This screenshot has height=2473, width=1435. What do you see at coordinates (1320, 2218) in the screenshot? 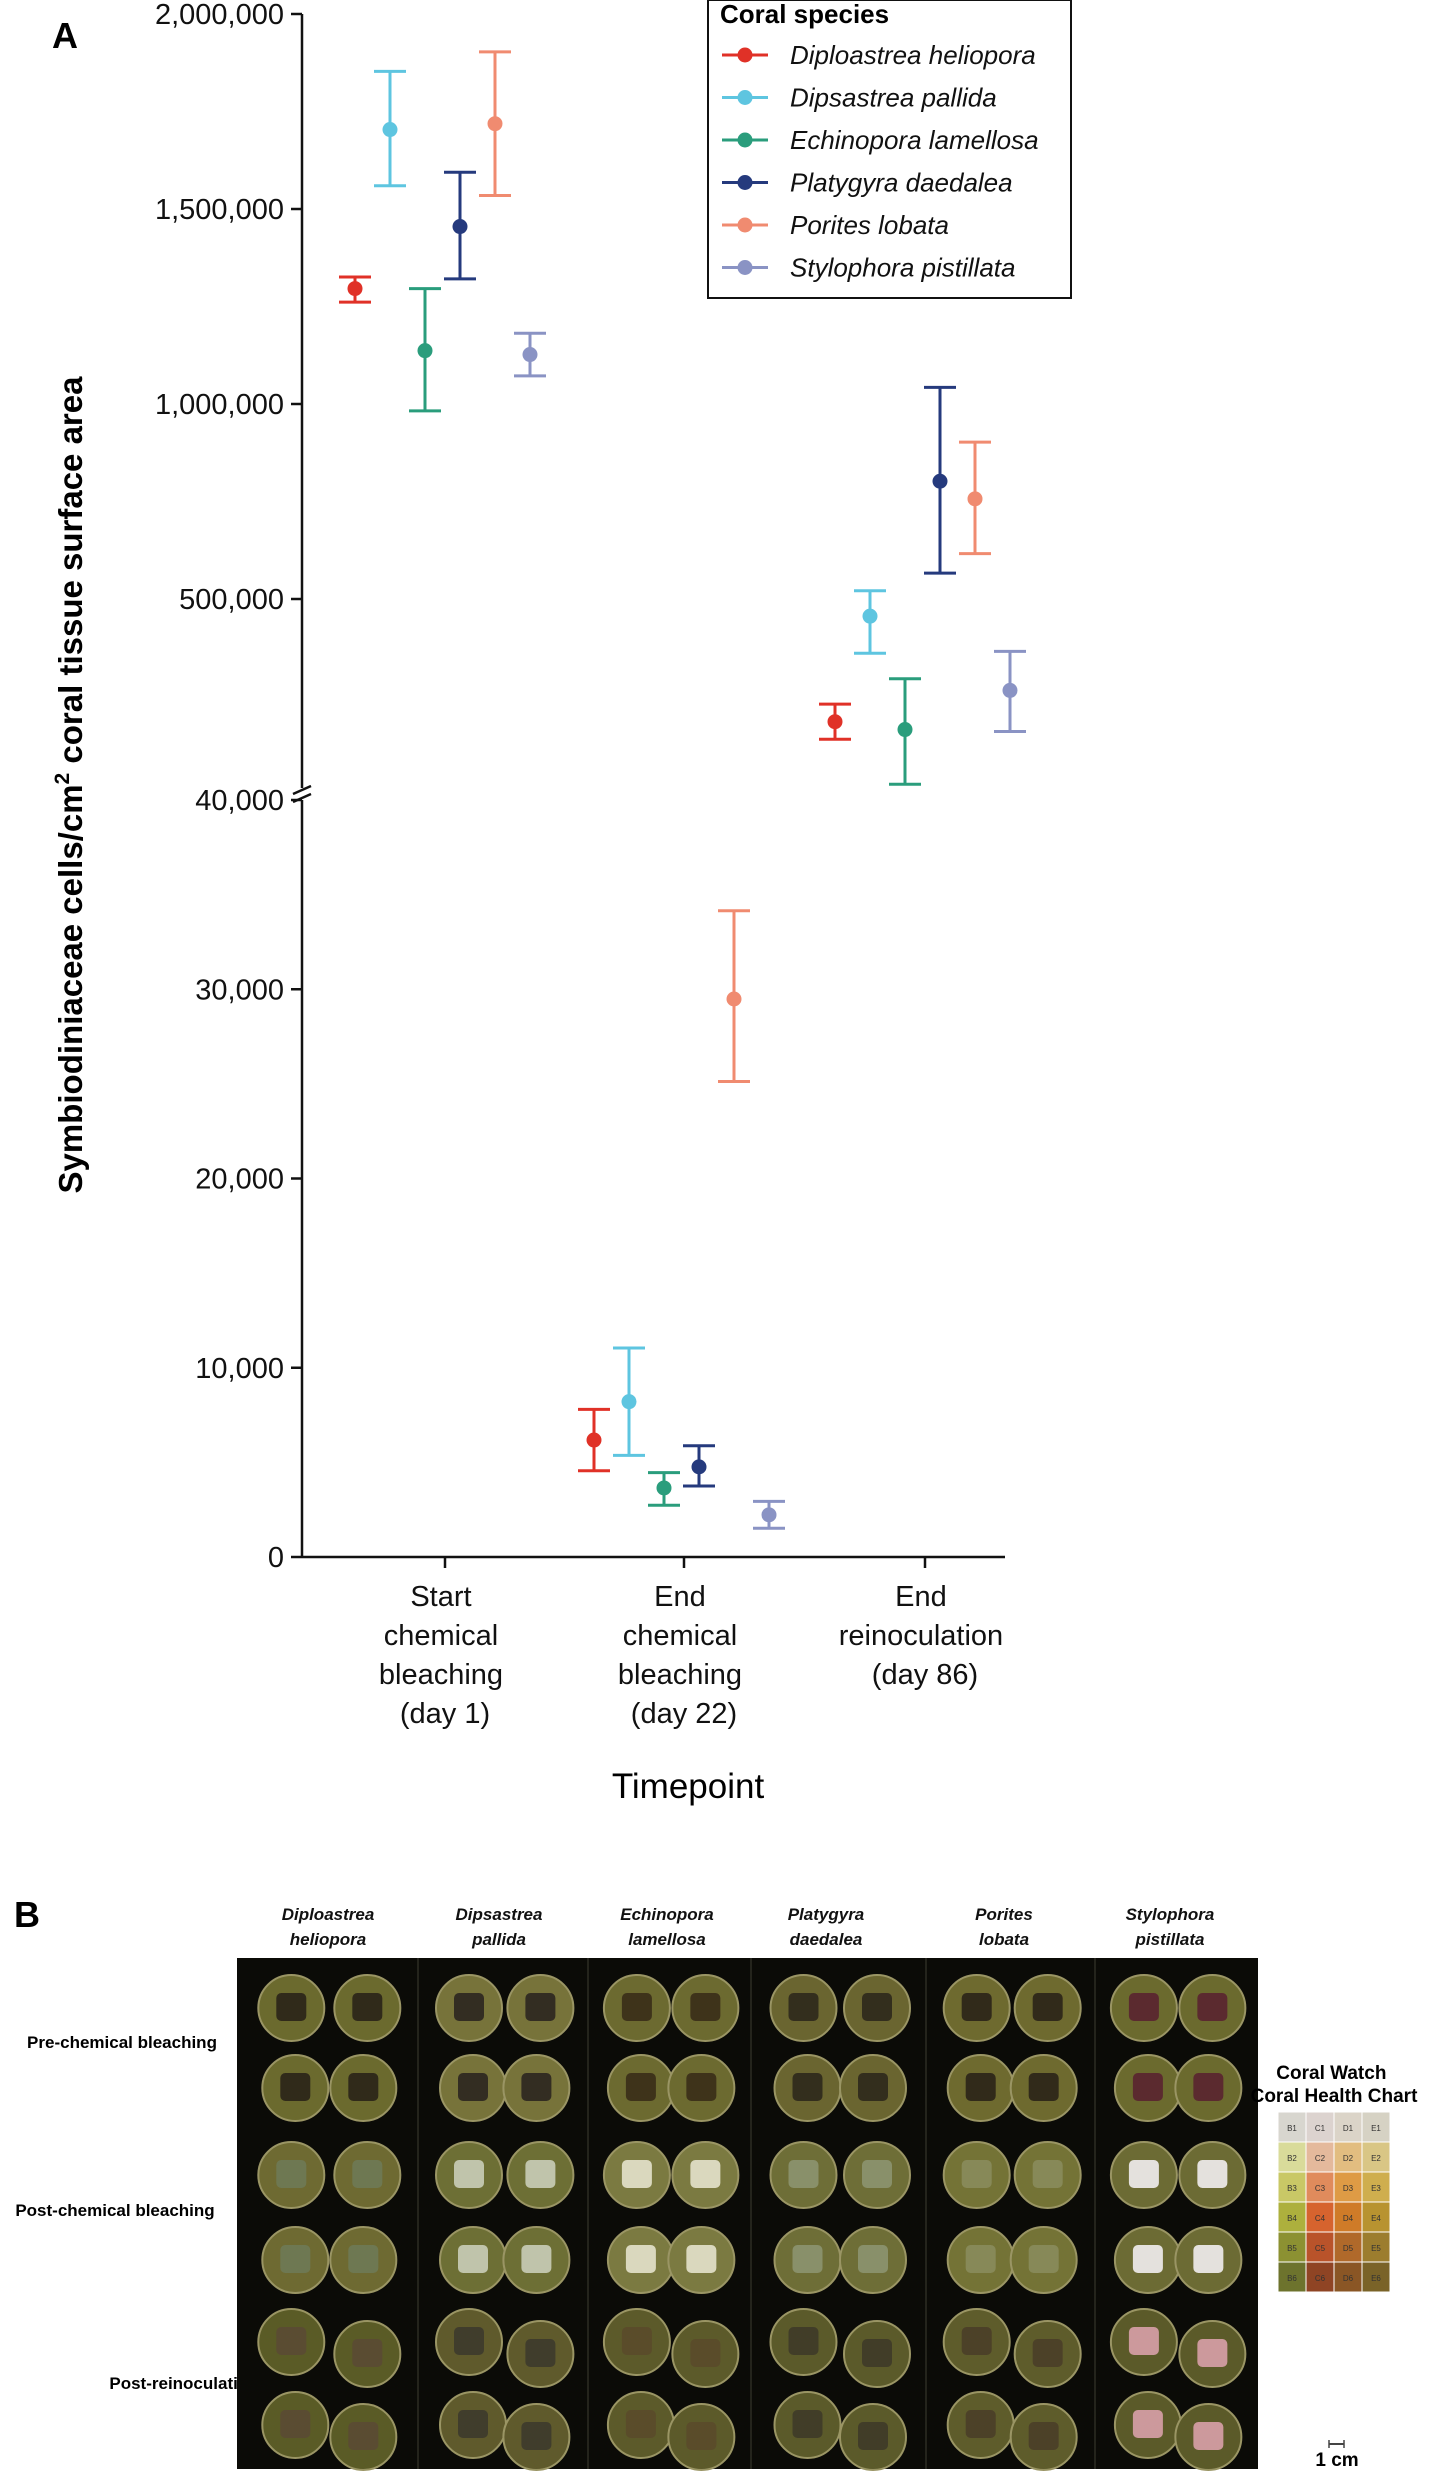
I see `health-chart-cell-label: C4` at bounding box center [1320, 2218].